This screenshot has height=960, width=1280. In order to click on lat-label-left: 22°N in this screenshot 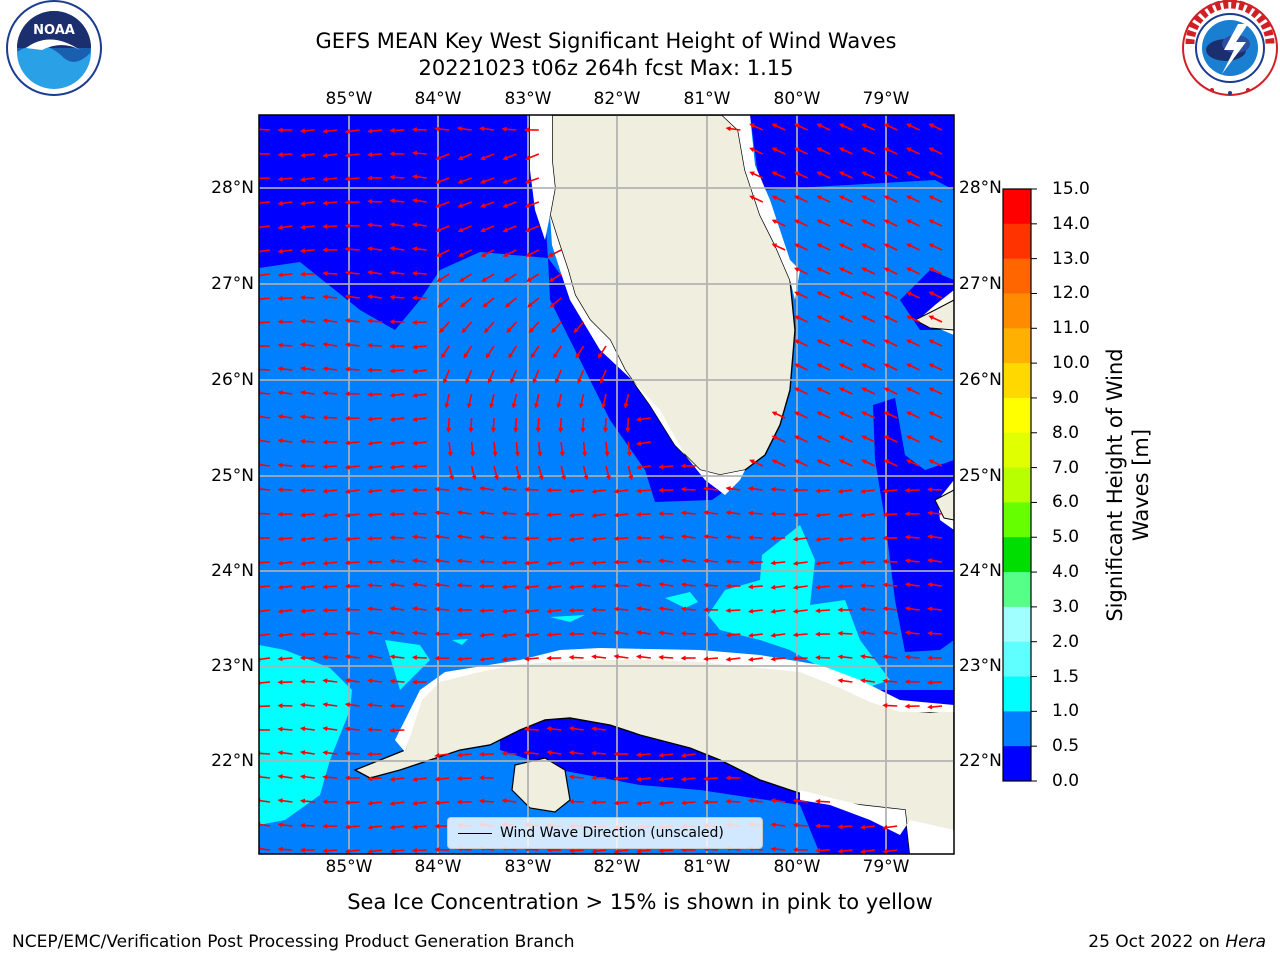, I will do `click(232, 761)`.